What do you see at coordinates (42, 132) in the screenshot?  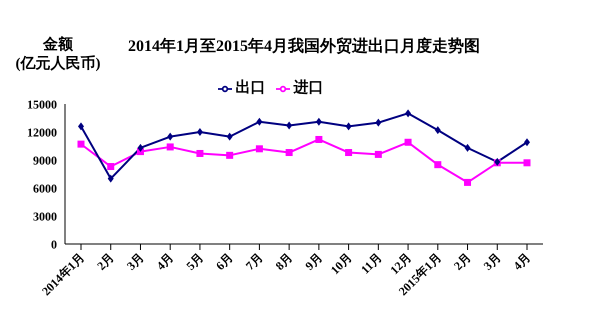 I see `y-tick-label: 12000` at bounding box center [42, 132].